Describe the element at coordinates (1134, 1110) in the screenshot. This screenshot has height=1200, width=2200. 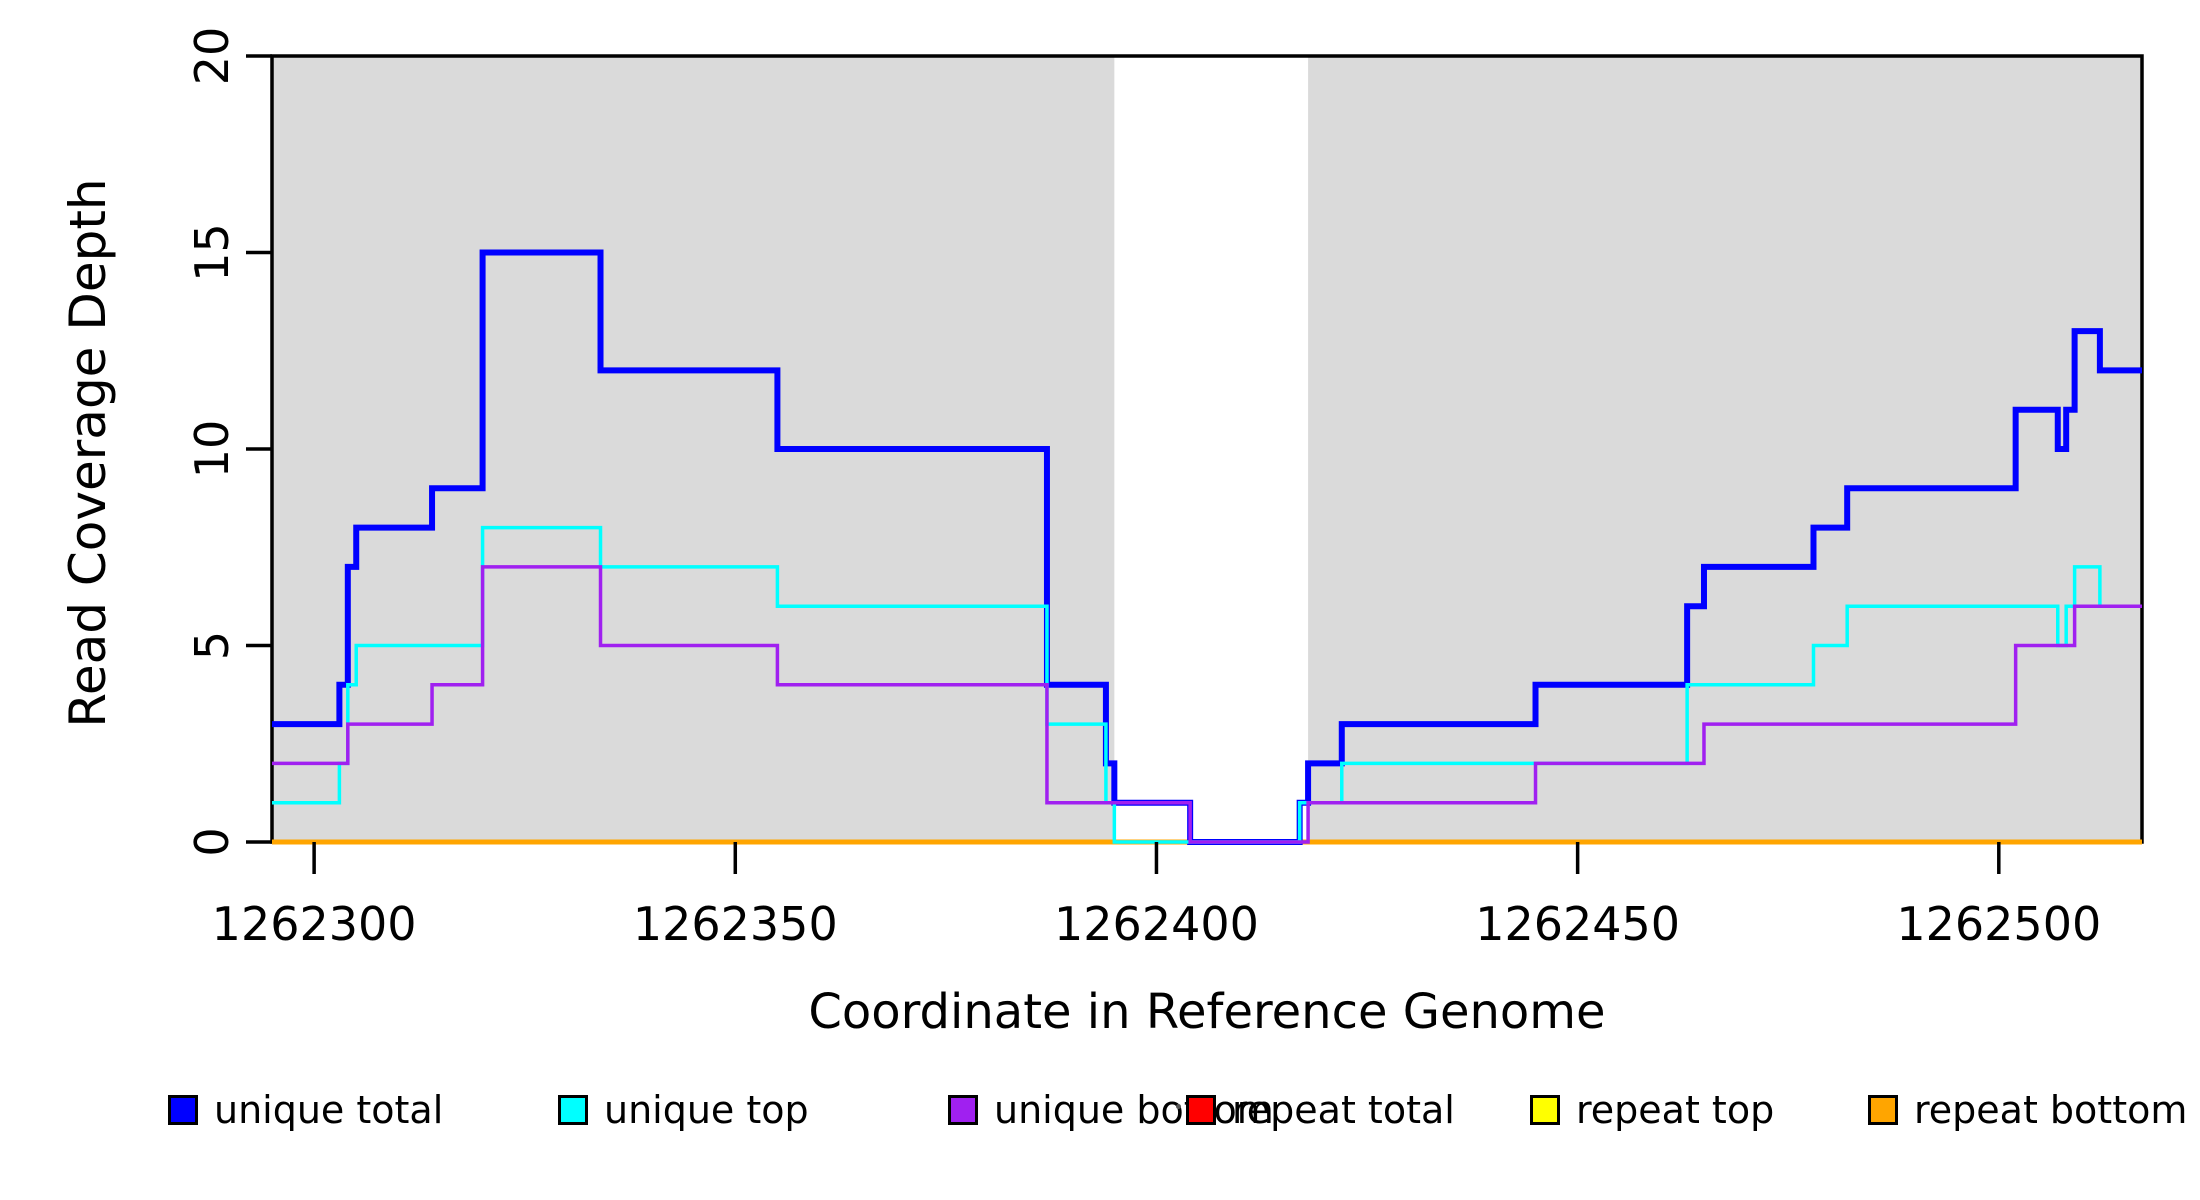
I see `legend-label: unique bottom` at that location.